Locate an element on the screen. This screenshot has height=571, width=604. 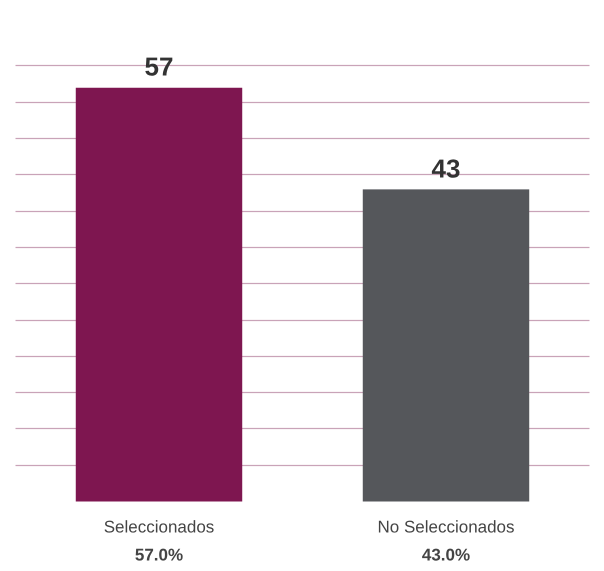
data-label: 57 is located at coordinates (159, 67).